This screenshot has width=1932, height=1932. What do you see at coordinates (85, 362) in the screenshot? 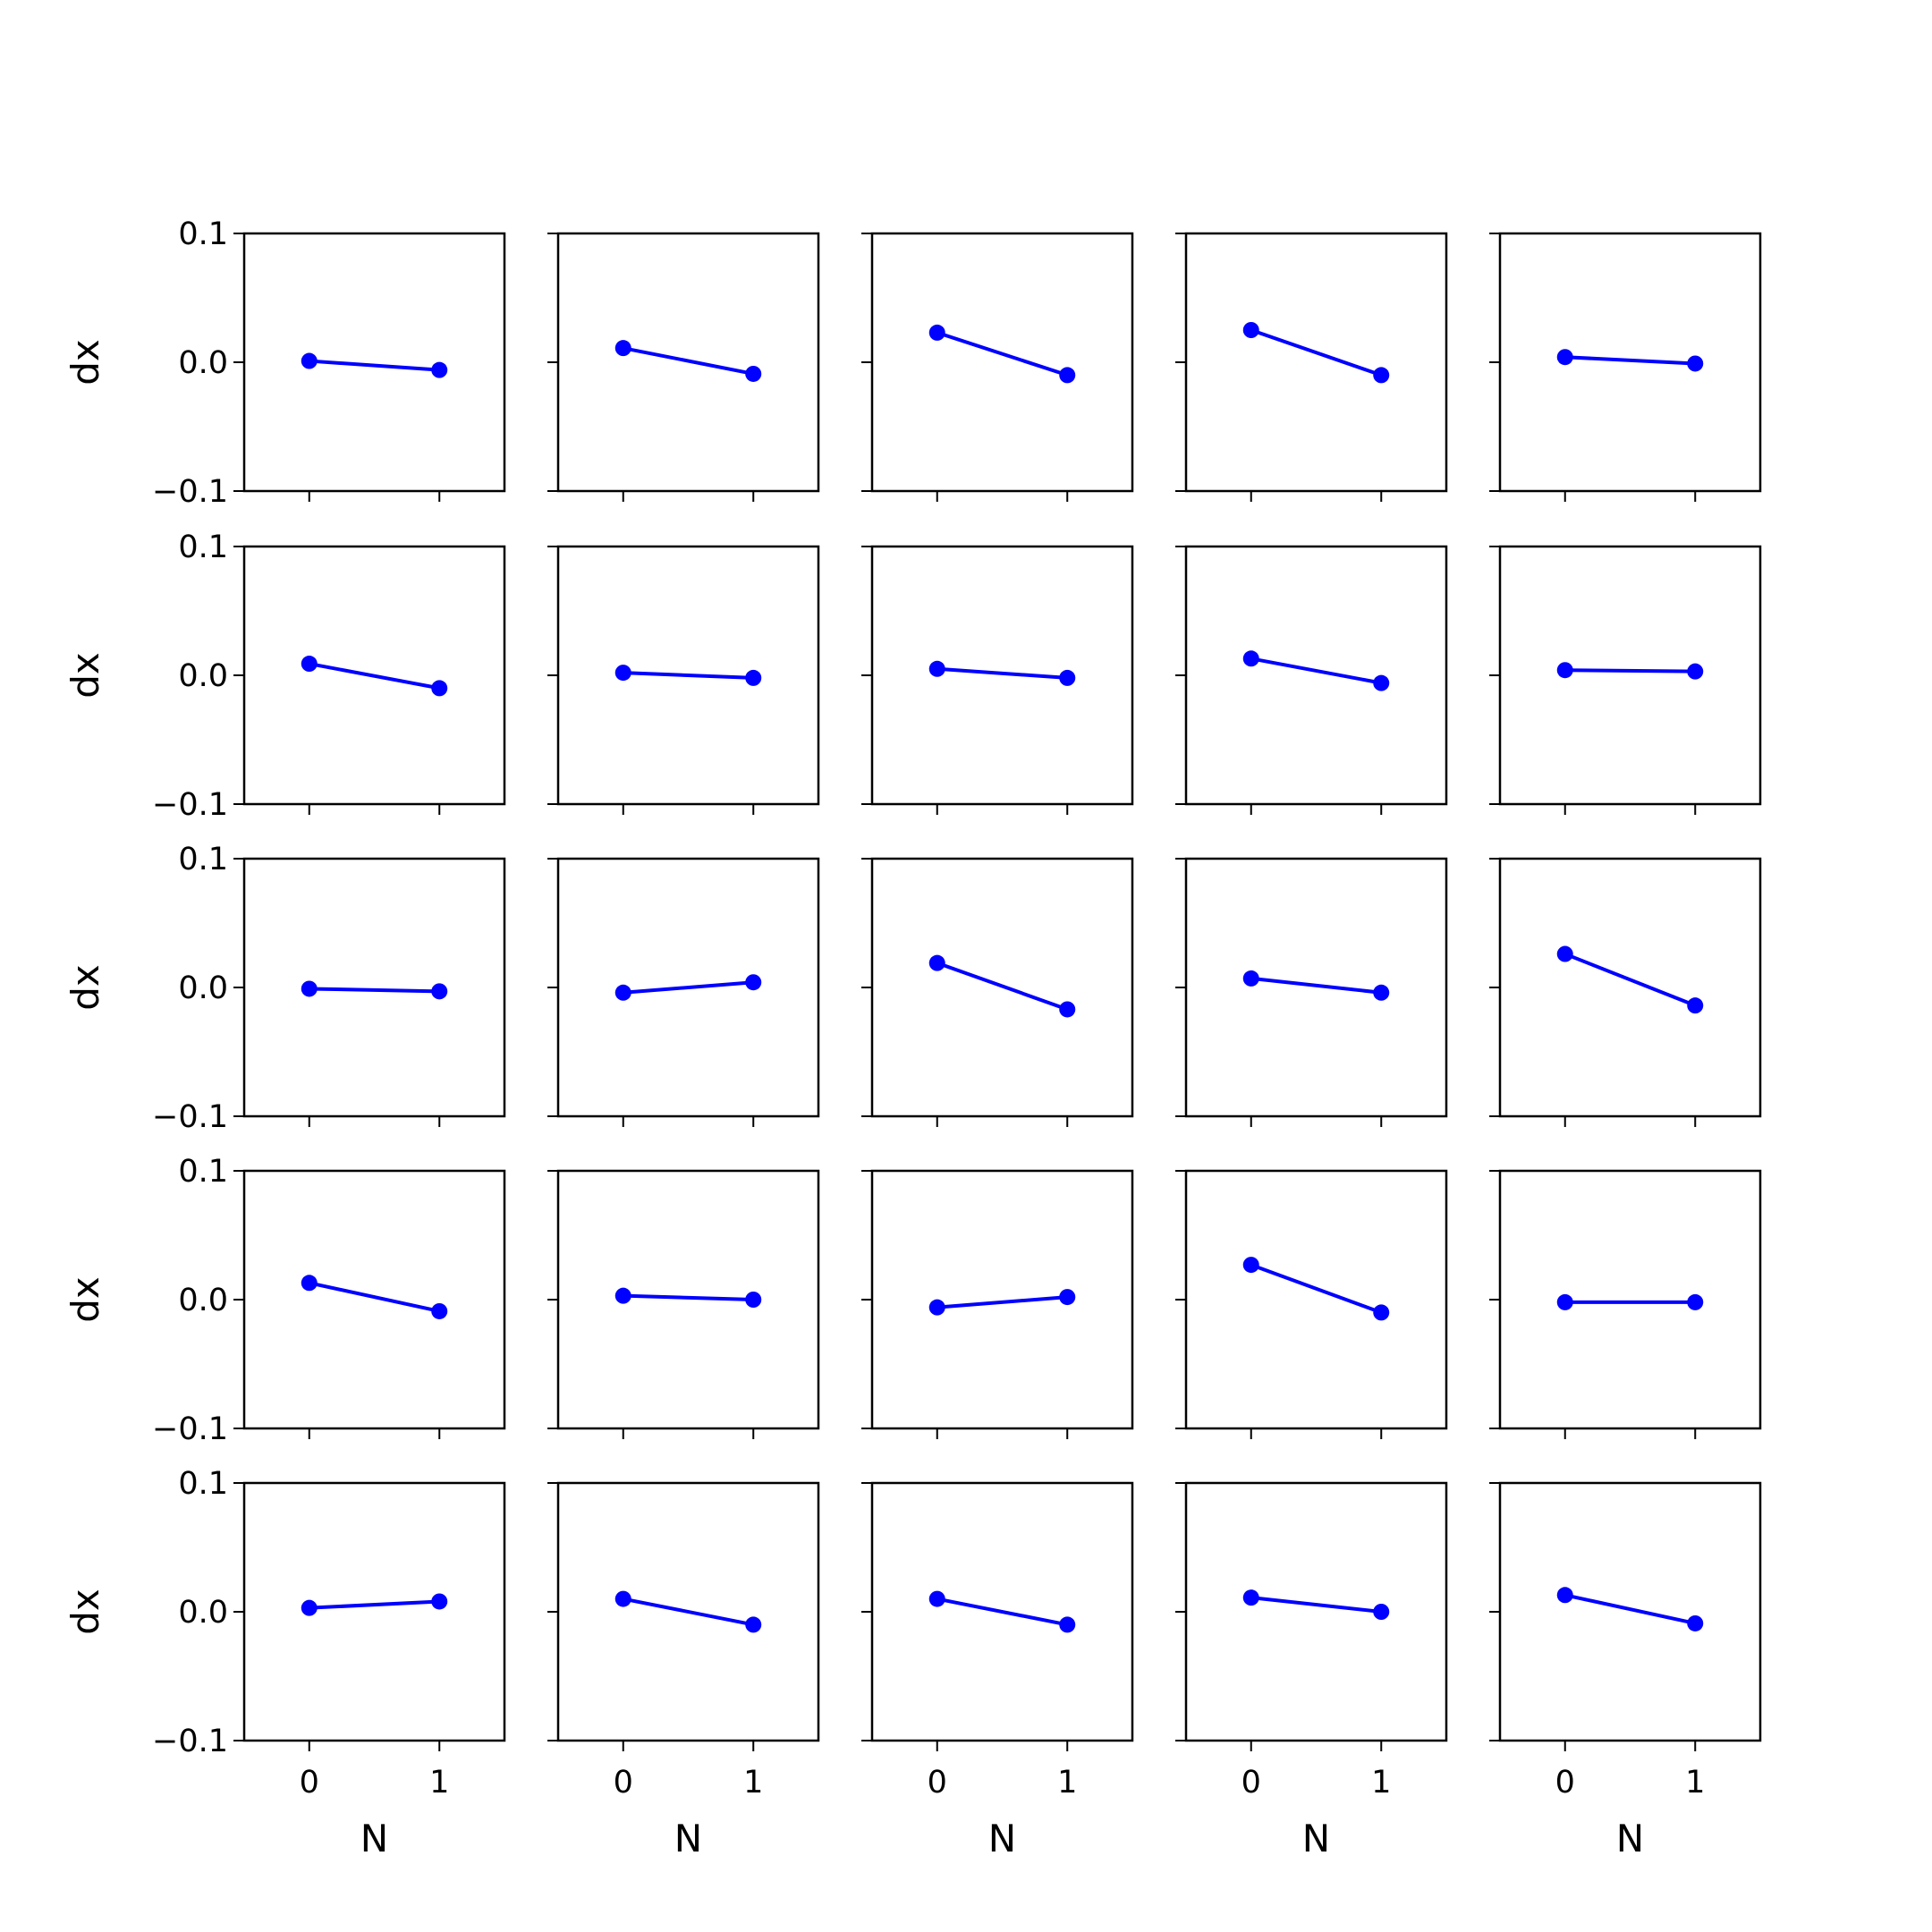
I see `y-axis-title: dx` at bounding box center [85, 362].